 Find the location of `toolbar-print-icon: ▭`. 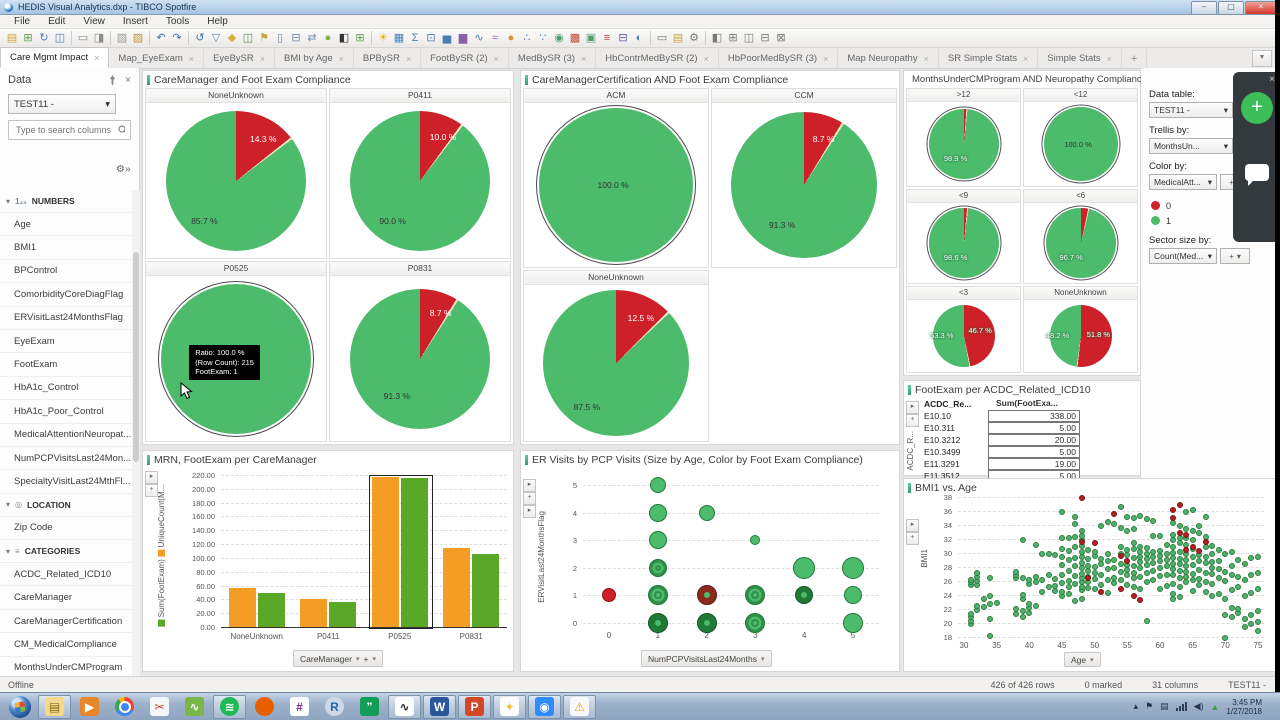

toolbar-print-icon: ▭ is located at coordinates (83, 38).